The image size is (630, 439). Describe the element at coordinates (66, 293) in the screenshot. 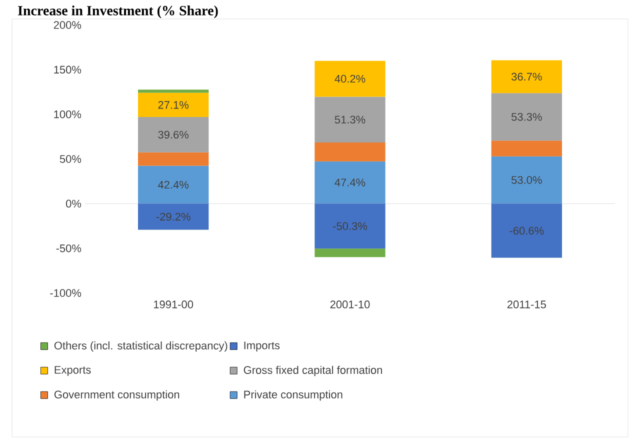

I see `y-tick-label: -100%` at that location.